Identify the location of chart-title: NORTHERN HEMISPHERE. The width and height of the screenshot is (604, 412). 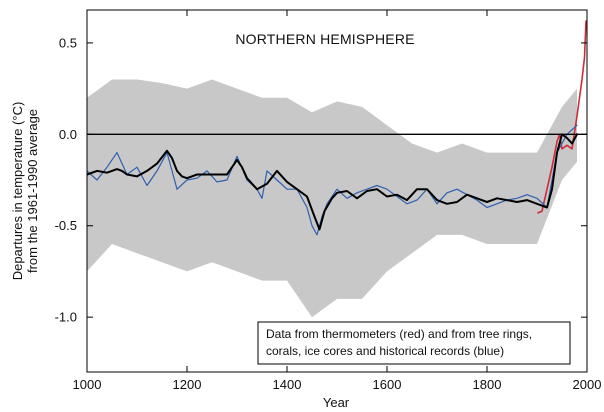
(324, 39).